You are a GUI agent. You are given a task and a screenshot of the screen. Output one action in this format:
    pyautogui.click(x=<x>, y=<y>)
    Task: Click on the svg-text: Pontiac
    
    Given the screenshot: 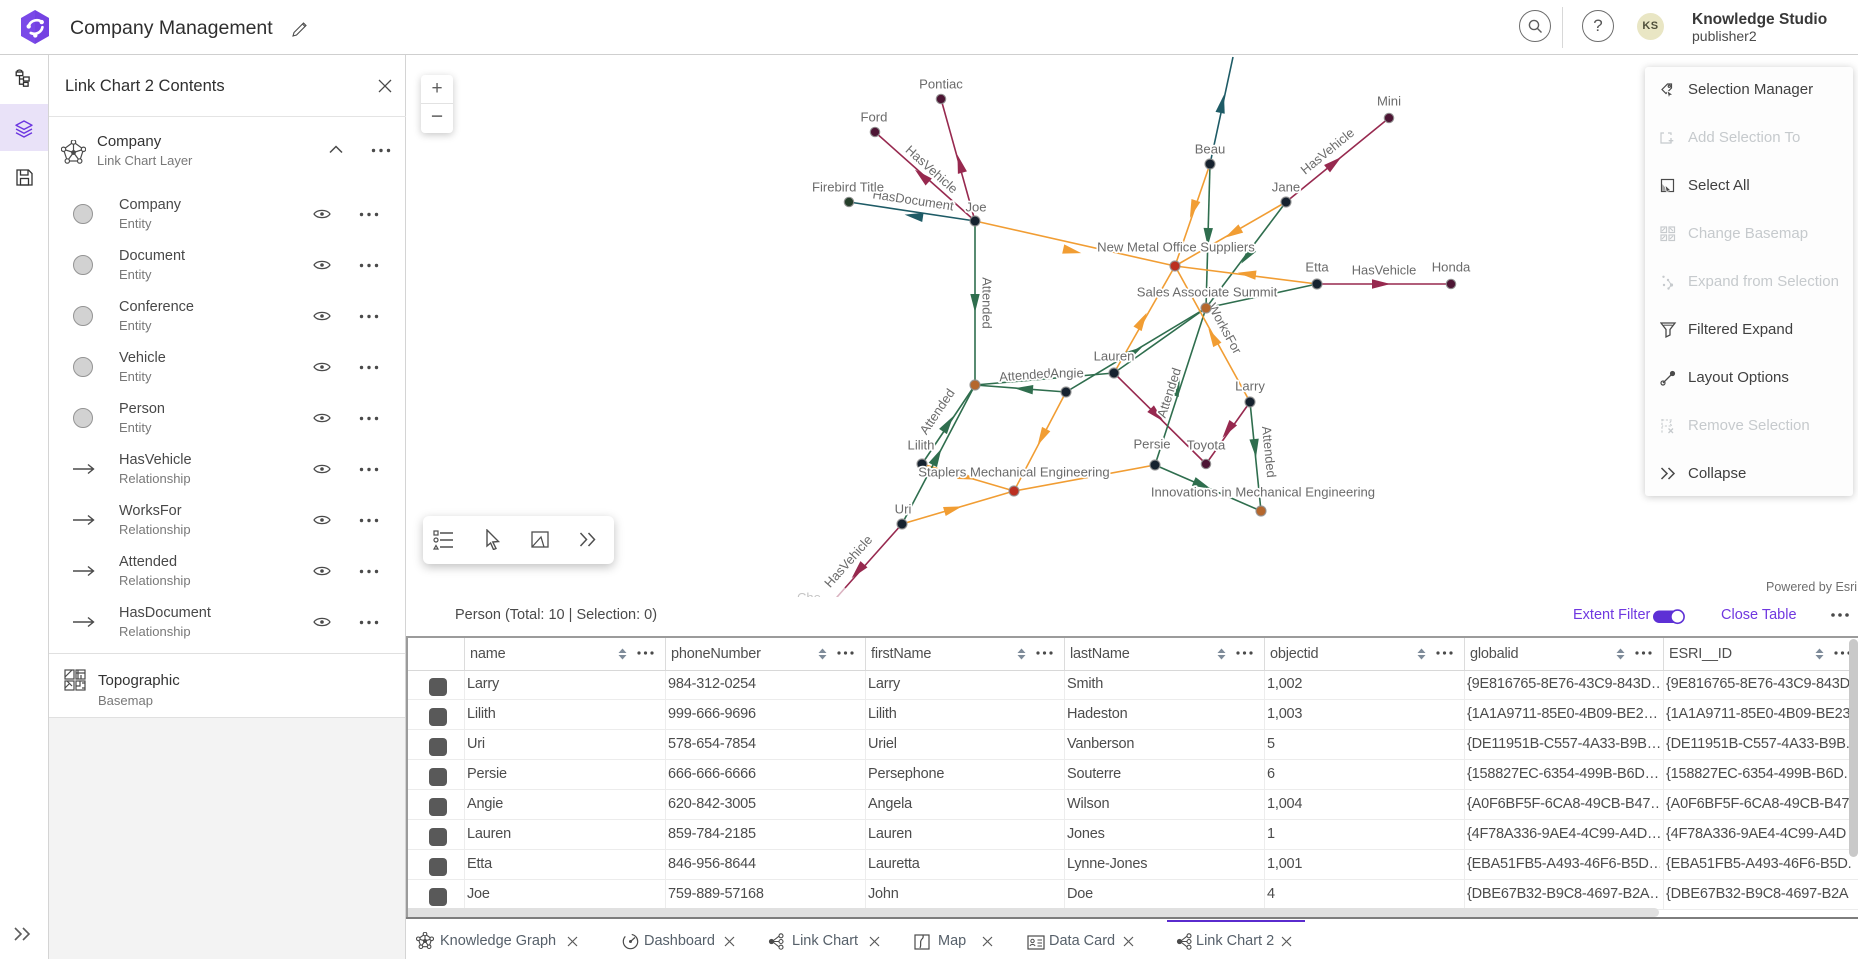 What is the action you would take?
    pyautogui.click(x=941, y=83)
    